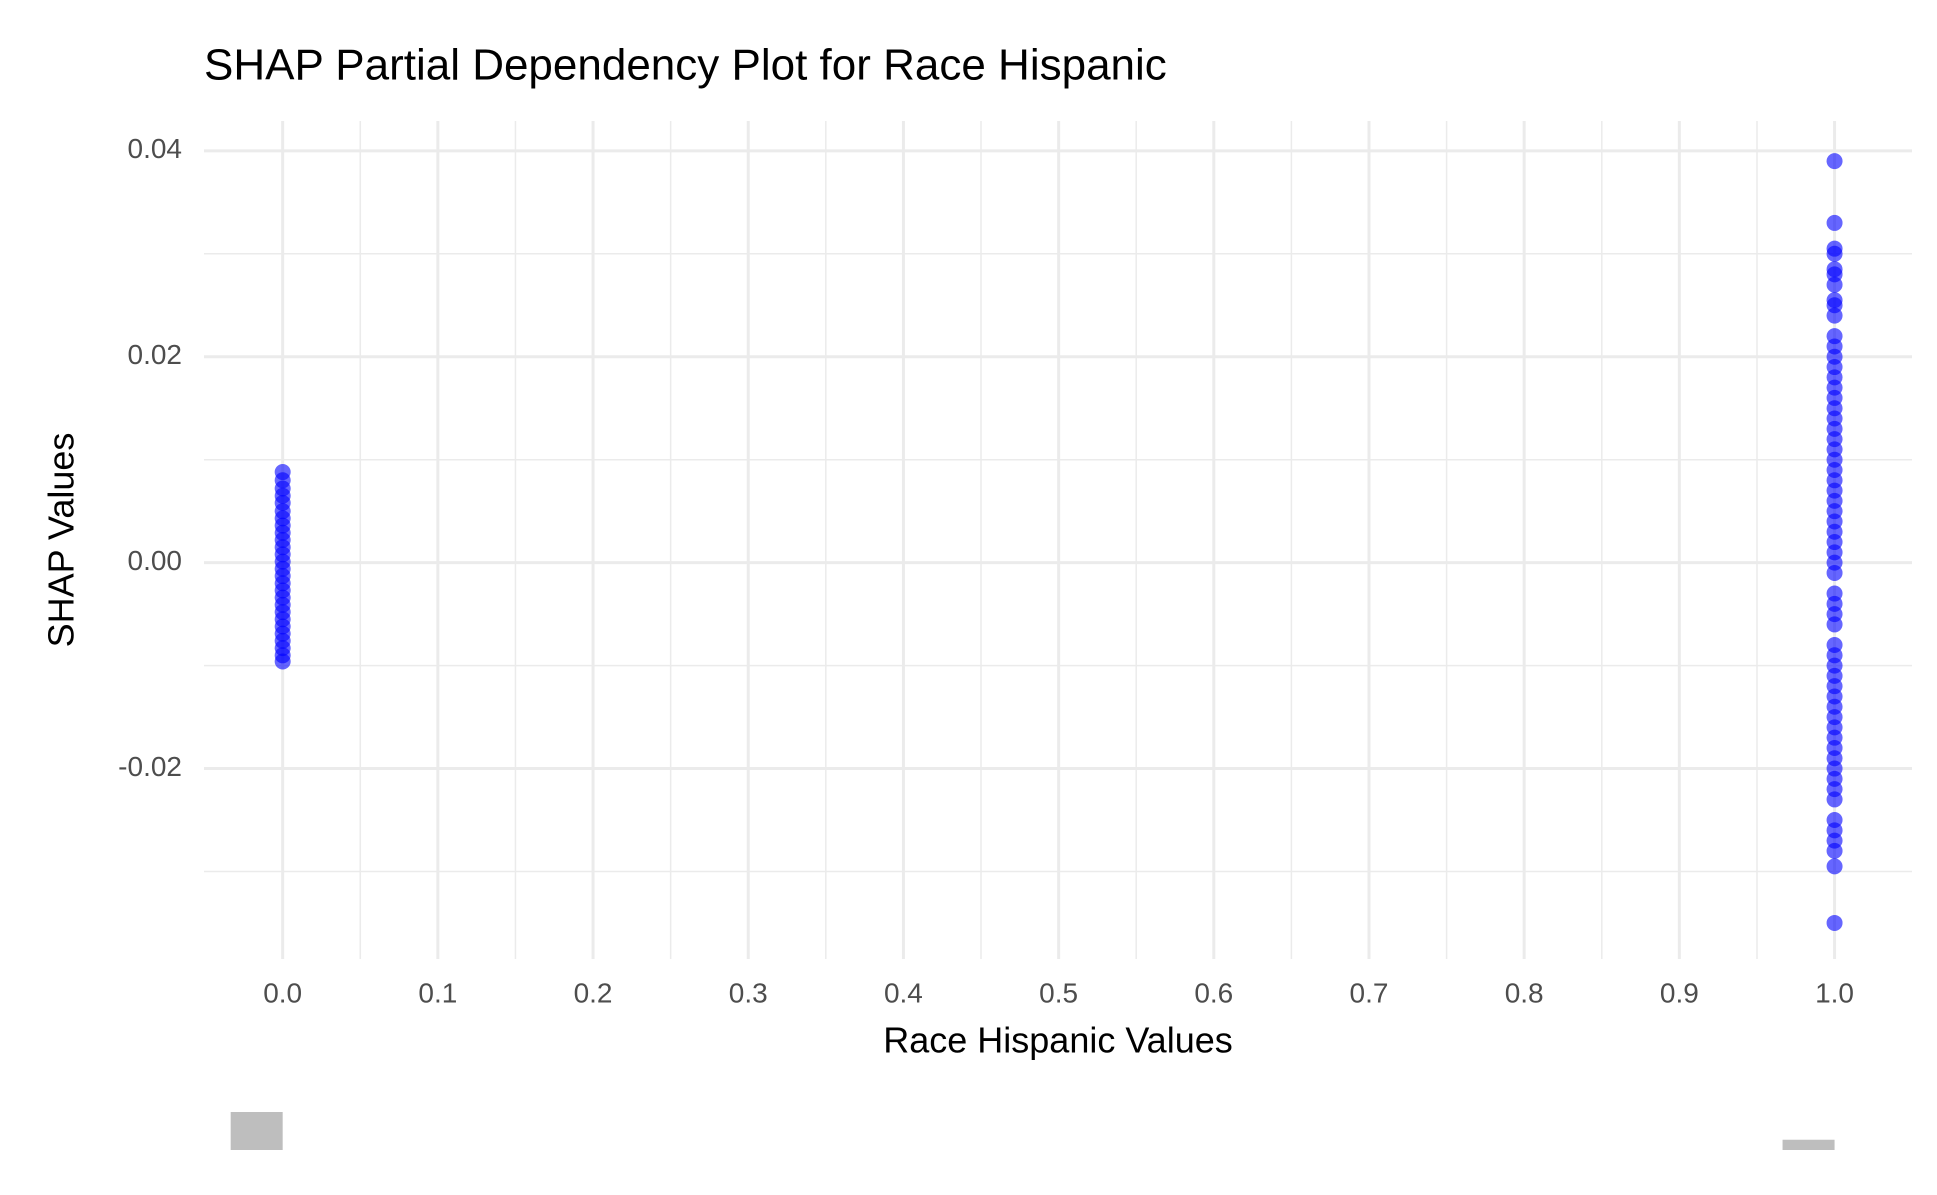 This screenshot has width=1937, height=1195. What do you see at coordinates (155, 560) in the screenshot?
I see `y-tick-label: 0.00` at bounding box center [155, 560].